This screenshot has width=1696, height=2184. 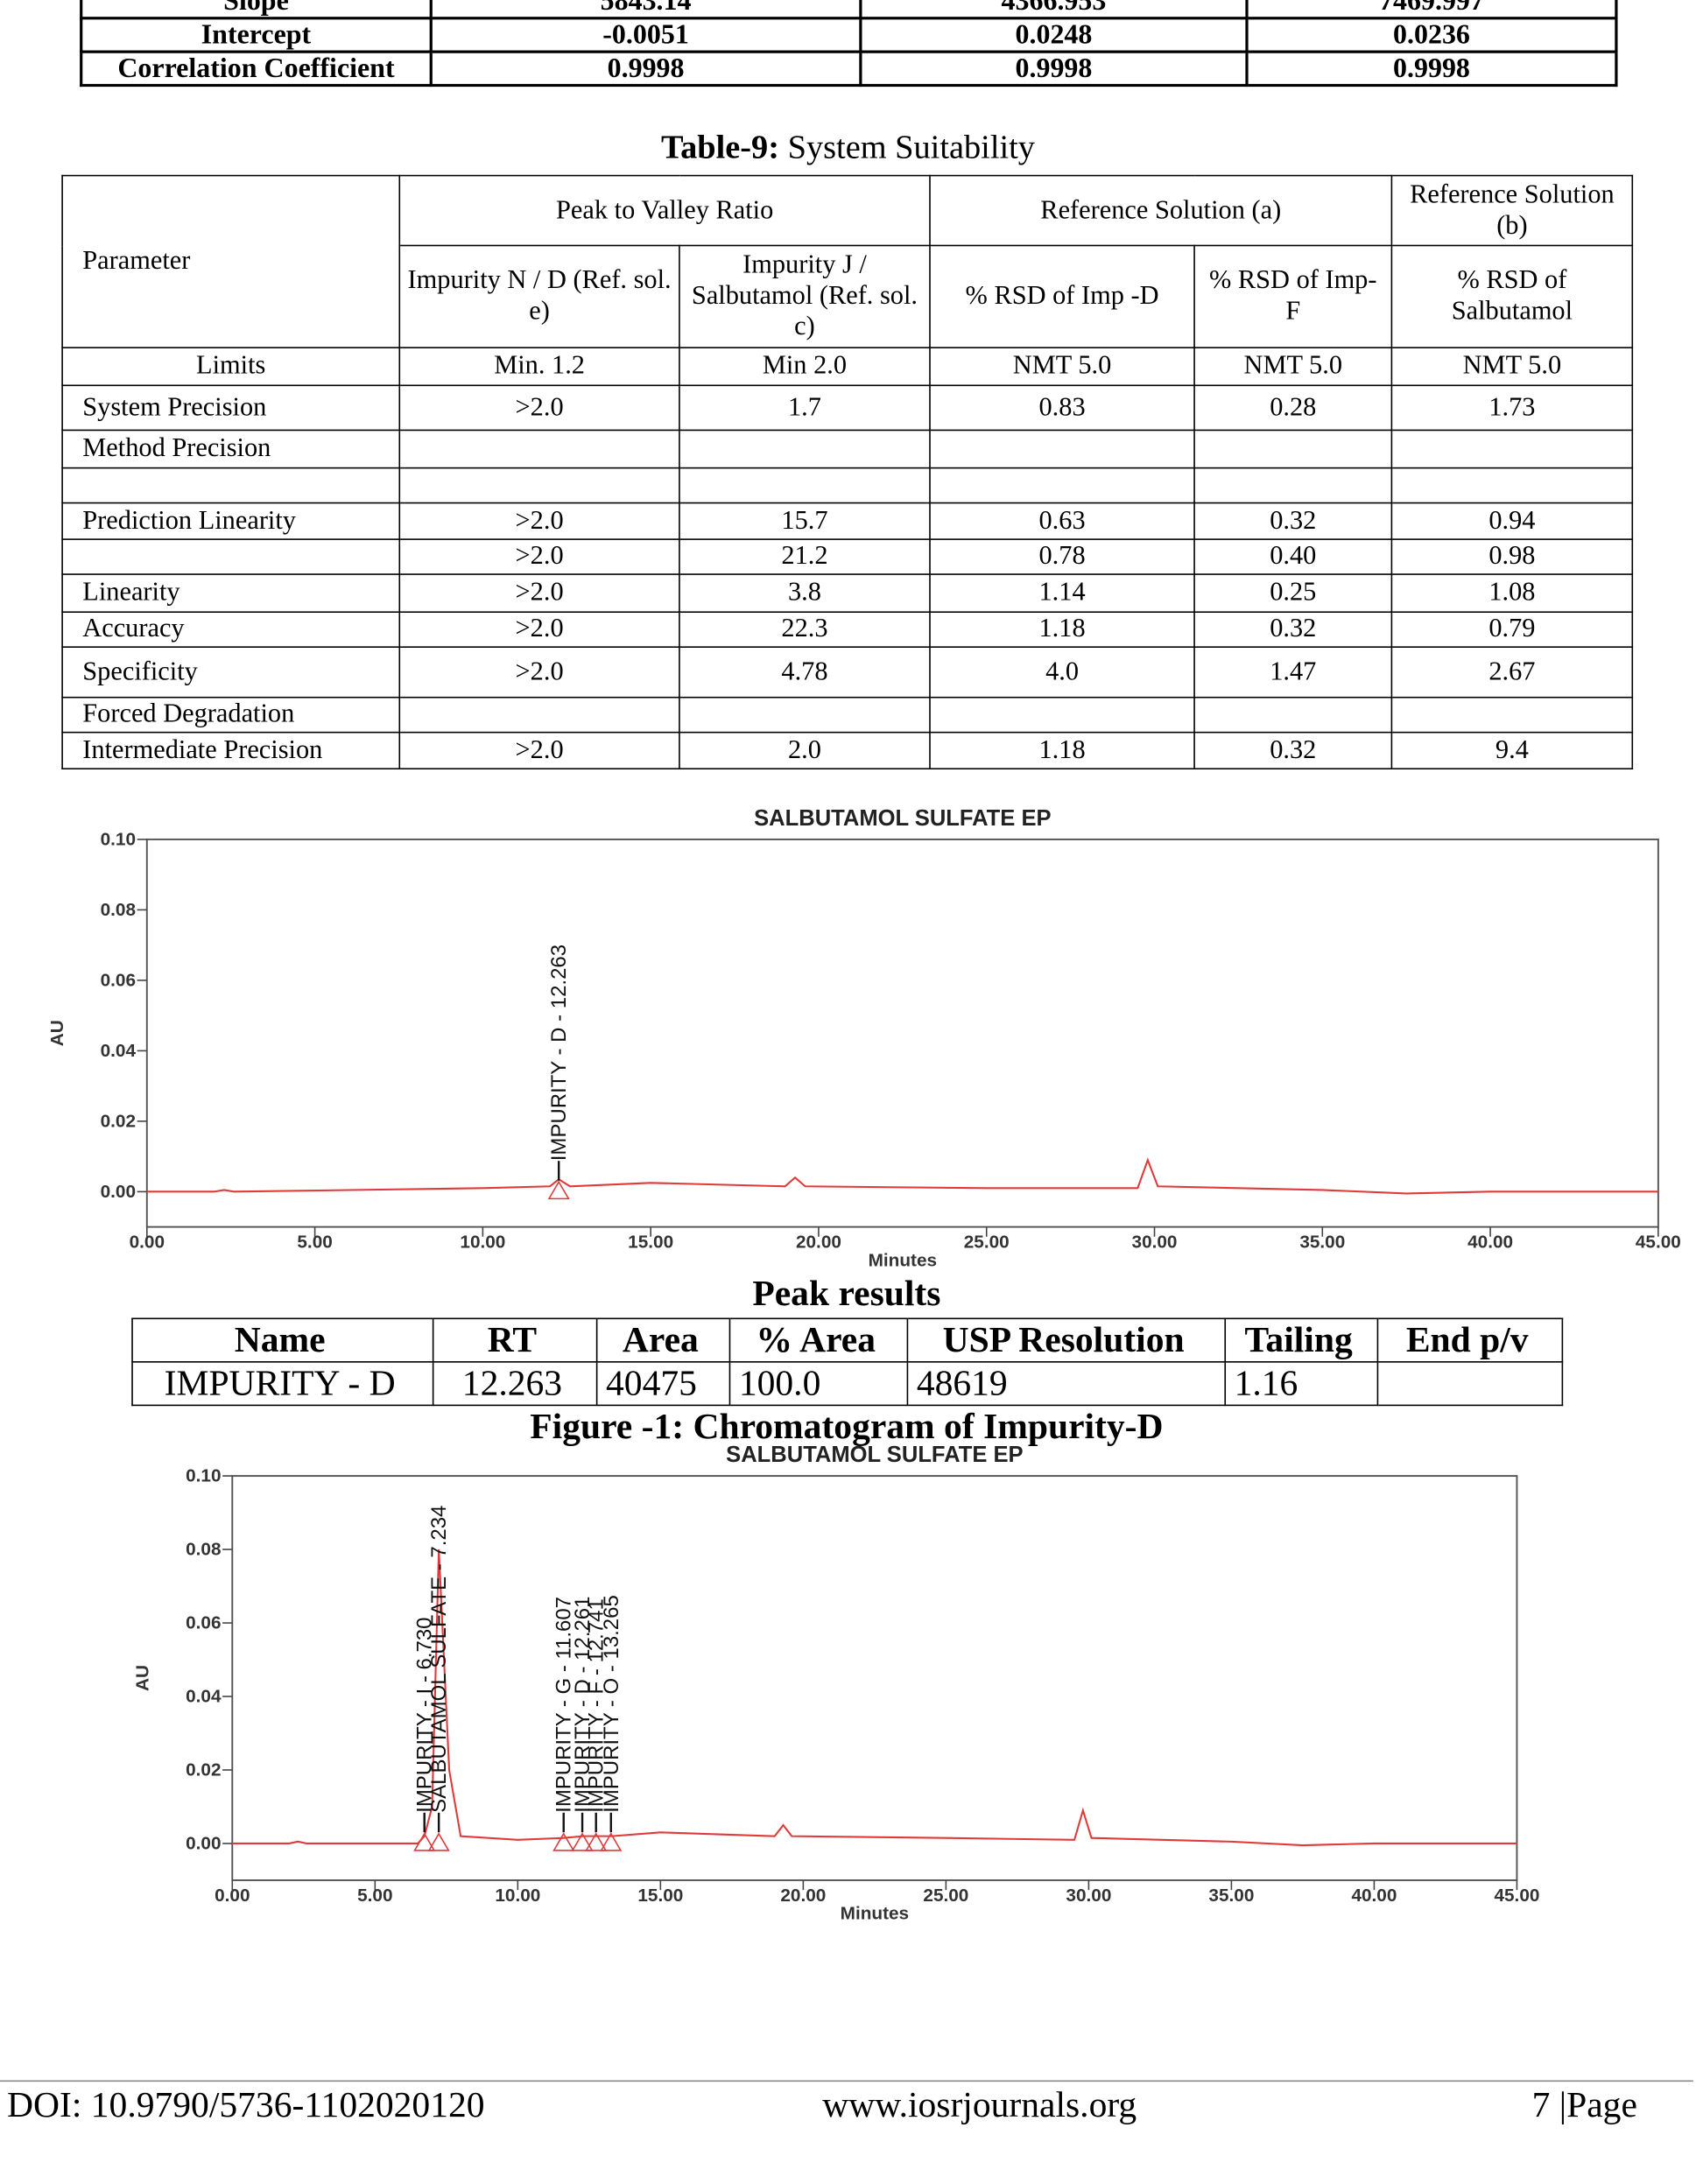 What do you see at coordinates (439, 1659) in the screenshot?
I see `peak-label: SALBUTAMOL SULFATE - 7.234` at bounding box center [439, 1659].